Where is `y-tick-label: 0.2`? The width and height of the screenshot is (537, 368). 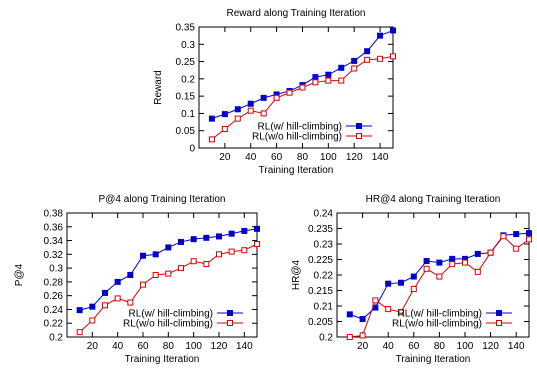 y-tick-label: 0.2 is located at coordinates (326, 338).